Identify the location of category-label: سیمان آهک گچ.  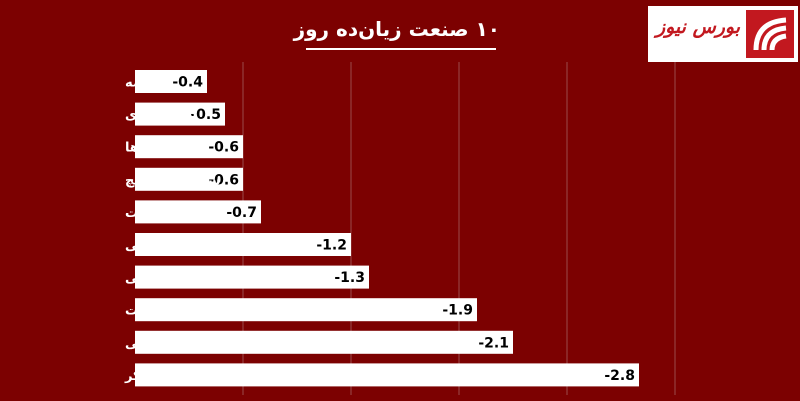
(173, 179).